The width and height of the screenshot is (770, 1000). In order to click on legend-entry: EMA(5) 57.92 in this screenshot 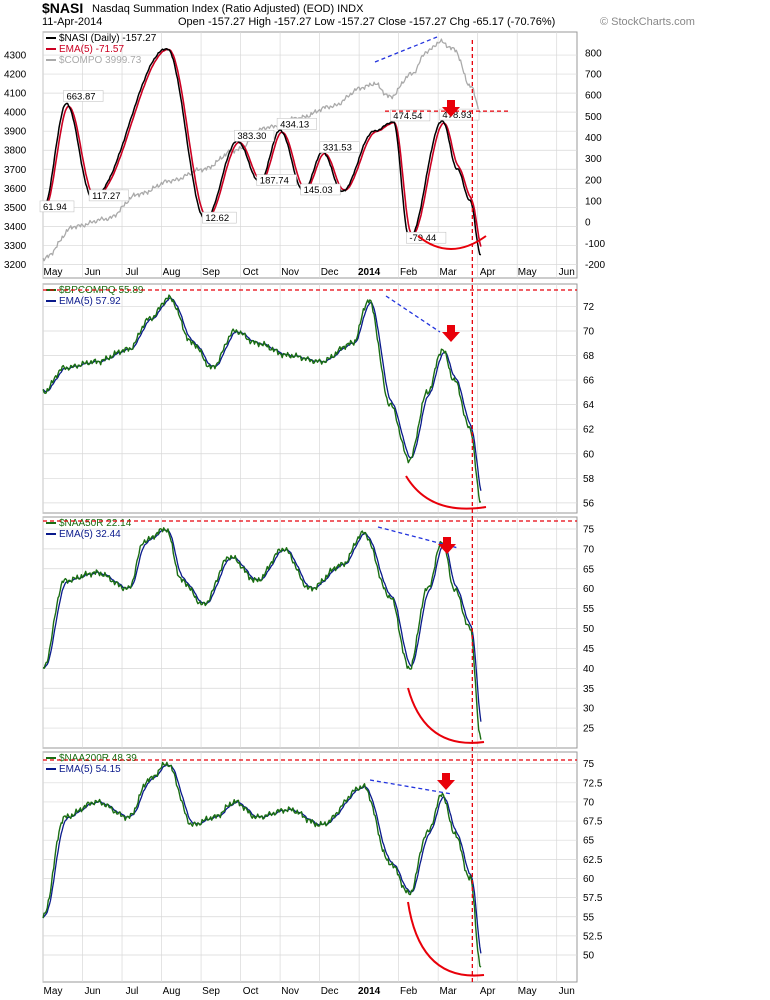, I will do `click(90, 301)`.